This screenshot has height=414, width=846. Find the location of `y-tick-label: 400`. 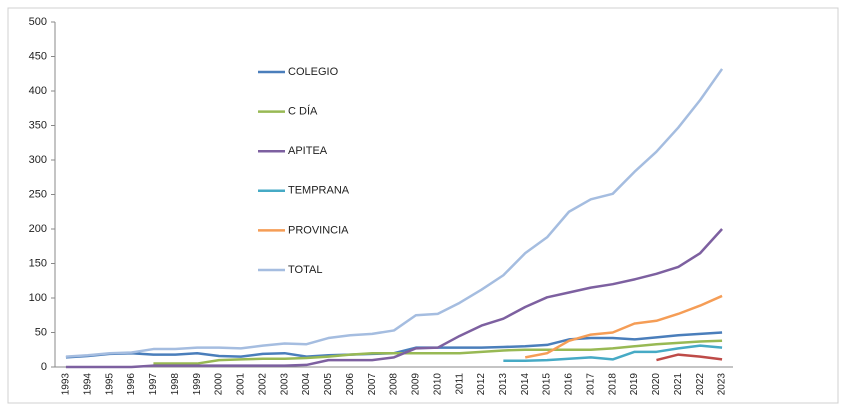

y-tick-label: 400 is located at coordinates (38, 91).